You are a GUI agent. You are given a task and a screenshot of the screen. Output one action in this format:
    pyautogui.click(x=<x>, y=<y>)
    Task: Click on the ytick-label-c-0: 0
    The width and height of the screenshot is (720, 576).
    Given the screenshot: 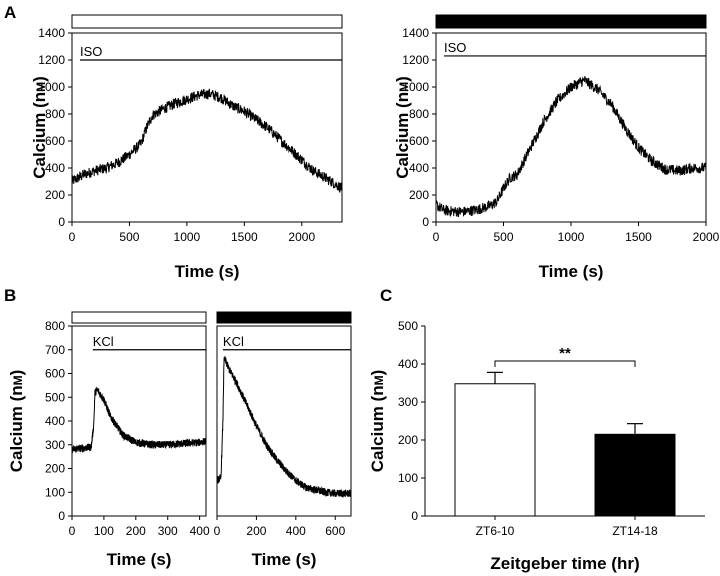 What is the action you would take?
    pyautogui.click(x=414, y=516)
    